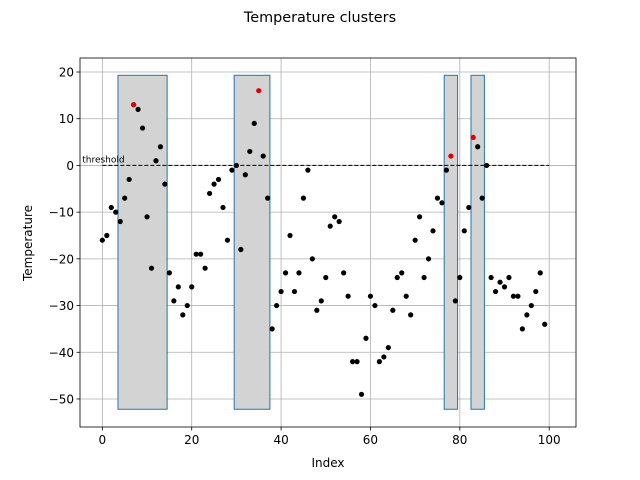 Image resolution: width=640 pixels, height=480 pixels. What do you see at coordinates (327, 463) in the screenshot?
I see `x-axis-label: Index` at bounding box center [327, 463].